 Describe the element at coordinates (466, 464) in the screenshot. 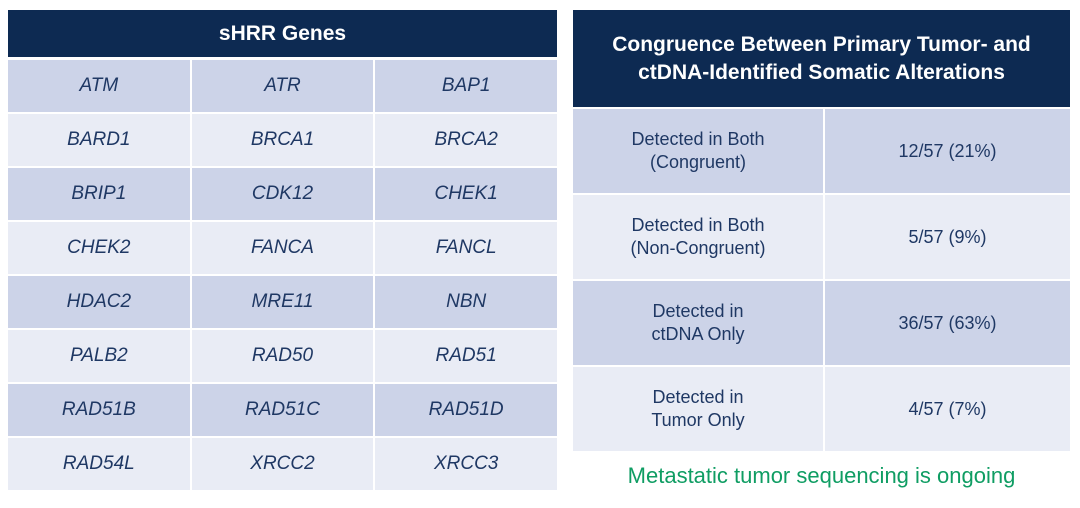

I see `gene-cell: XRCC3` at that location.